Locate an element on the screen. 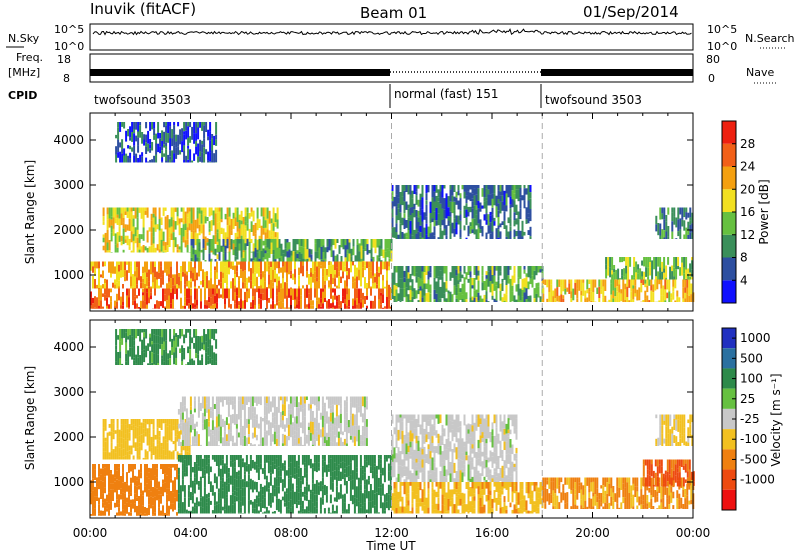  cpid-label: CPID is located at coordinates (22, 95).